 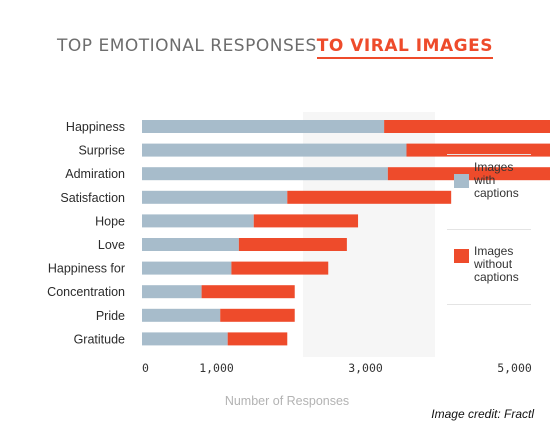 What do you see at coordinates (306, 221) in the screenshot?
I see `bar-hope-without-captions` at bounding box center [306, 221].